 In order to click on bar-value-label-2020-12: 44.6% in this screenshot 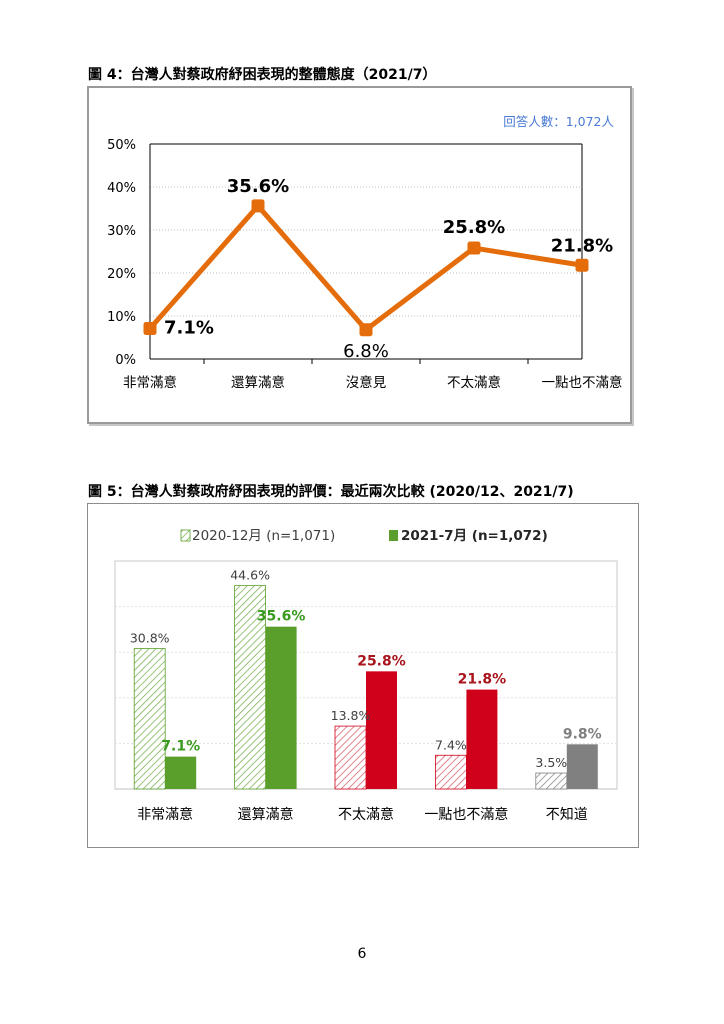, I will do `click(250, 575)`.